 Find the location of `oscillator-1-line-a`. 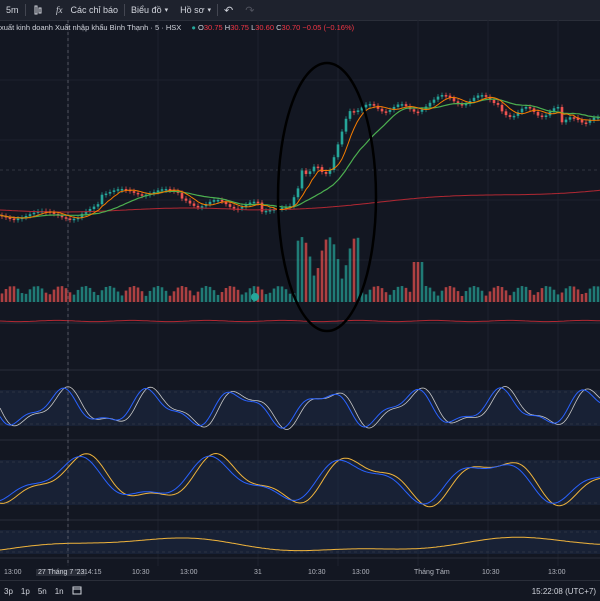

oscillator-1-line-a is located at coordinates (300, 408).